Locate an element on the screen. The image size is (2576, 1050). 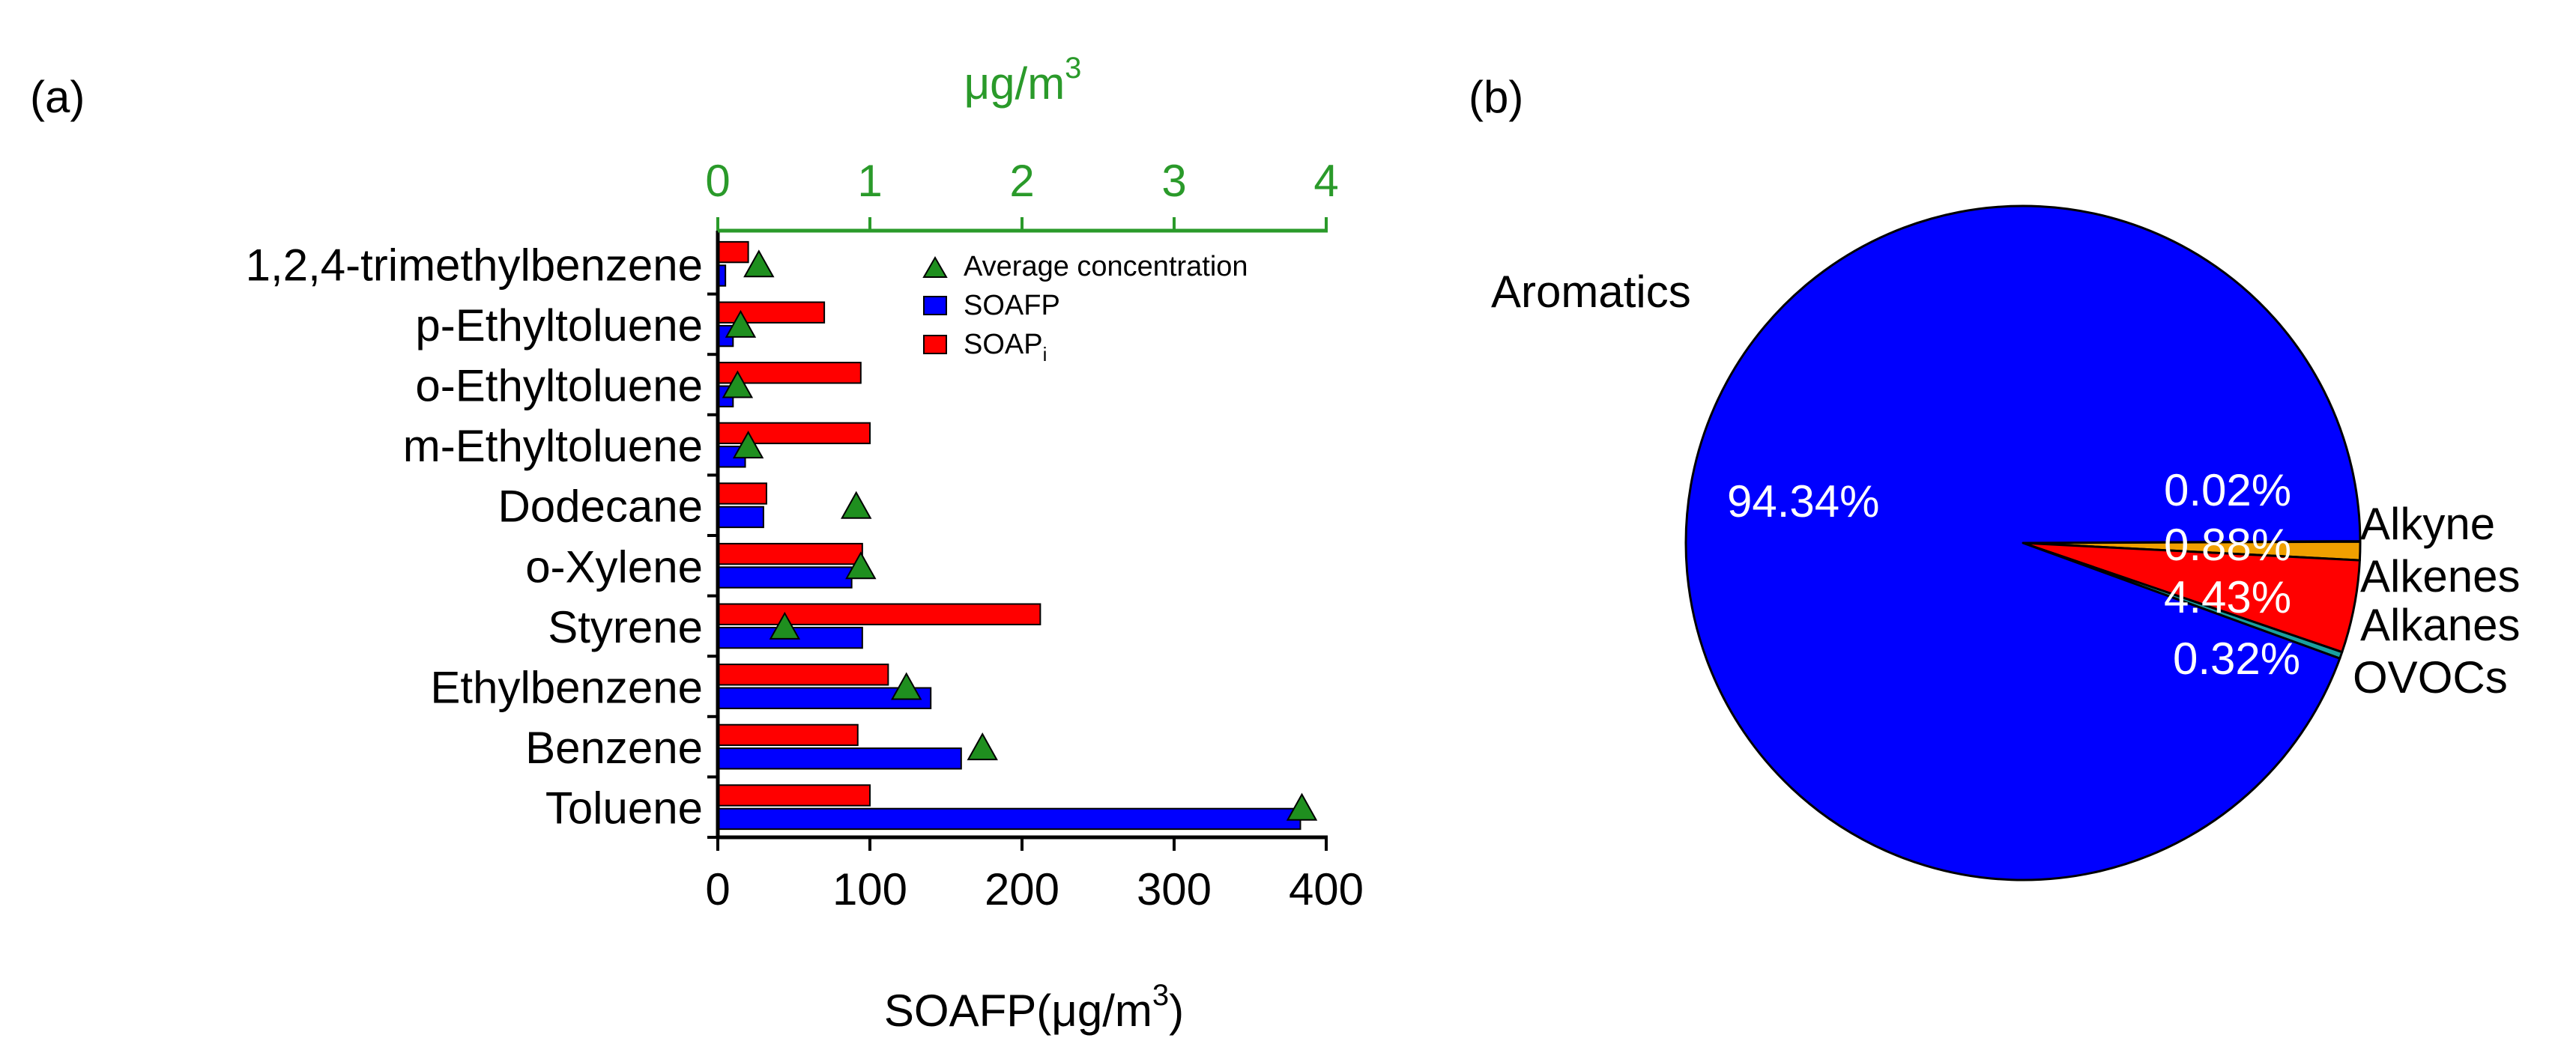
x-tick-label-200: 200 is located at coordinates (1022, 889).